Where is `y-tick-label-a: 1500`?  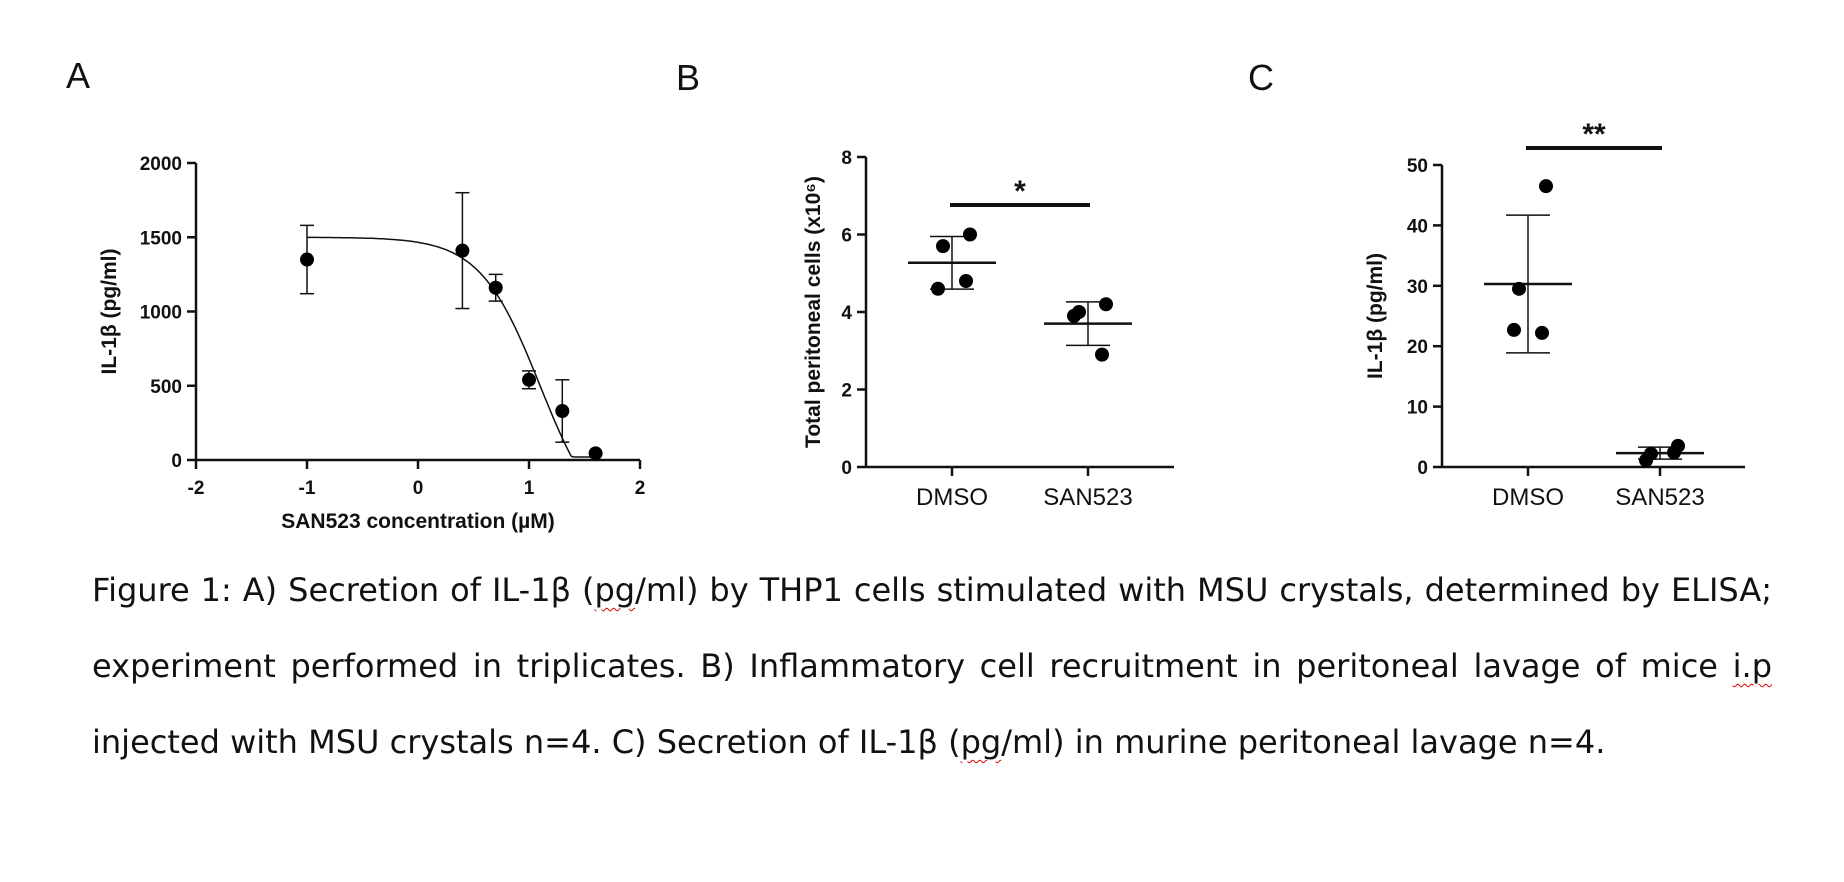
y-tick-label-a: 1500 is located at coordinates (161, 238).